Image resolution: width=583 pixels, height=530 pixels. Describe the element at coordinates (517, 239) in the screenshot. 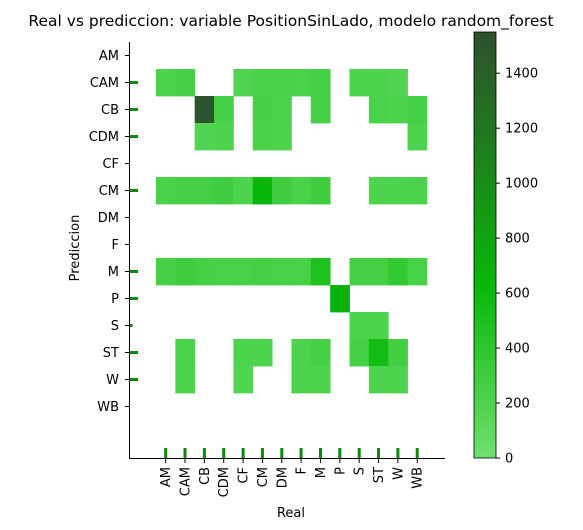

I see `colorbar-tick-label: 800` at that location.